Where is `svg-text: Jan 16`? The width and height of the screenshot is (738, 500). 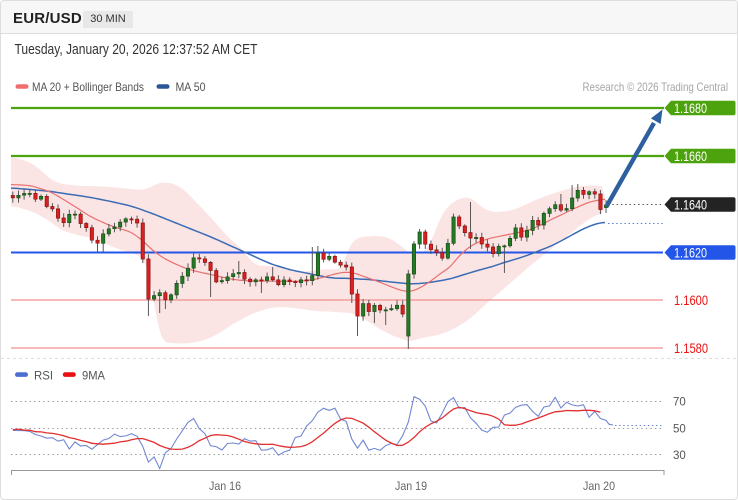
svg-text: Jan 16 is located at coordinates (225, 486).